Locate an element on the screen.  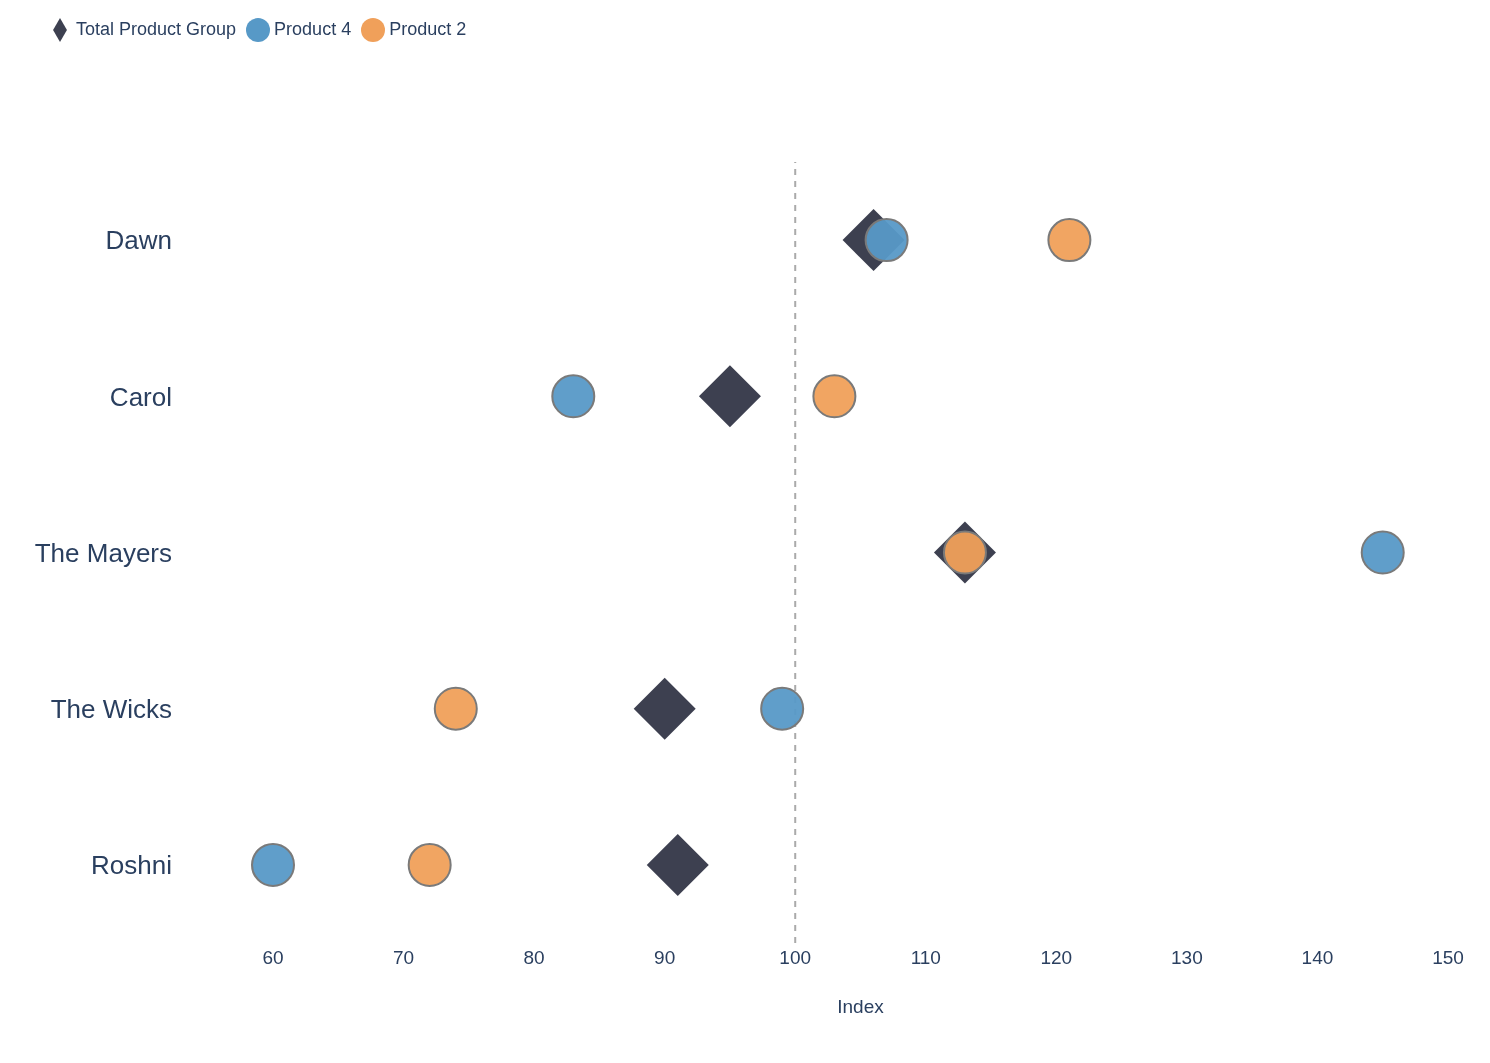
x-axis-title: Index is located at coordinates (861, 1006).